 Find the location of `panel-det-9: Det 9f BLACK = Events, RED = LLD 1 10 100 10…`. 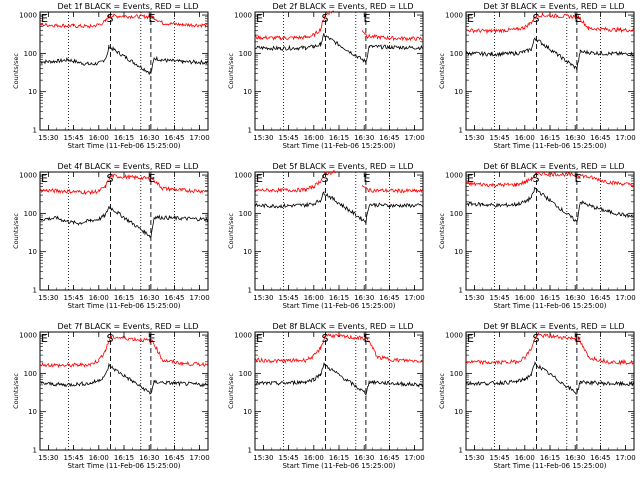

panel-det-9: Det 9f BLACK = Events, RED = LLD 1 10 100 10… is located at coordinates (537, 396).